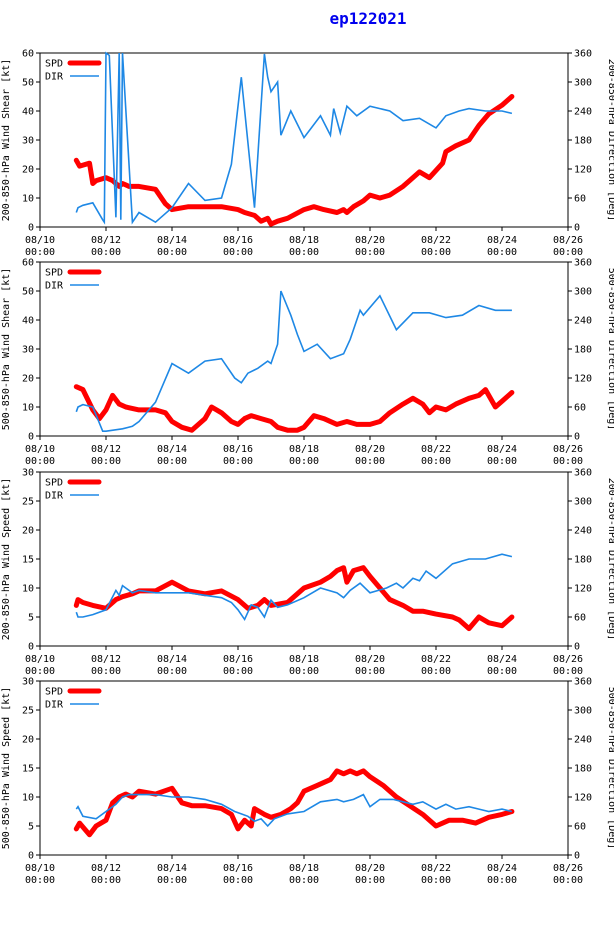  I want to click on left-axis-label: 200-850-hPa Wind Speed [kt], so click(6, 559).